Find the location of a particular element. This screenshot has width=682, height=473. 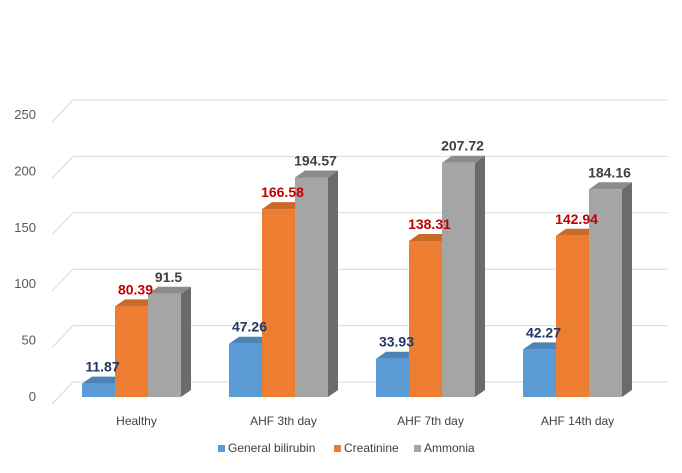

legend-item-ammonia: Ammonia is located at coordinates (444, 448).